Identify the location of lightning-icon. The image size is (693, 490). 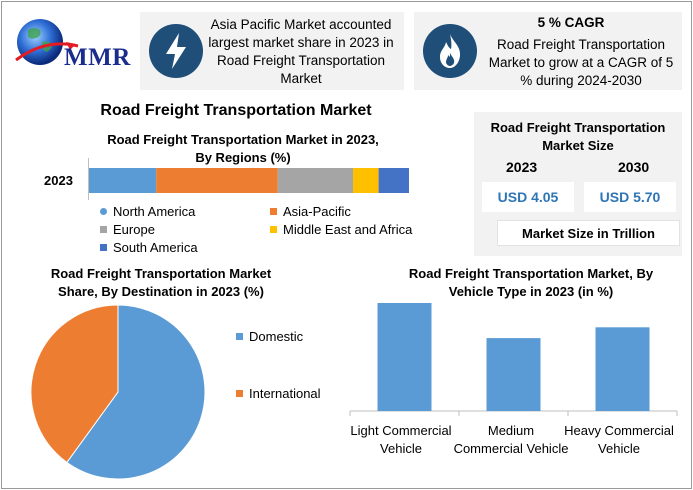
(176, 51).